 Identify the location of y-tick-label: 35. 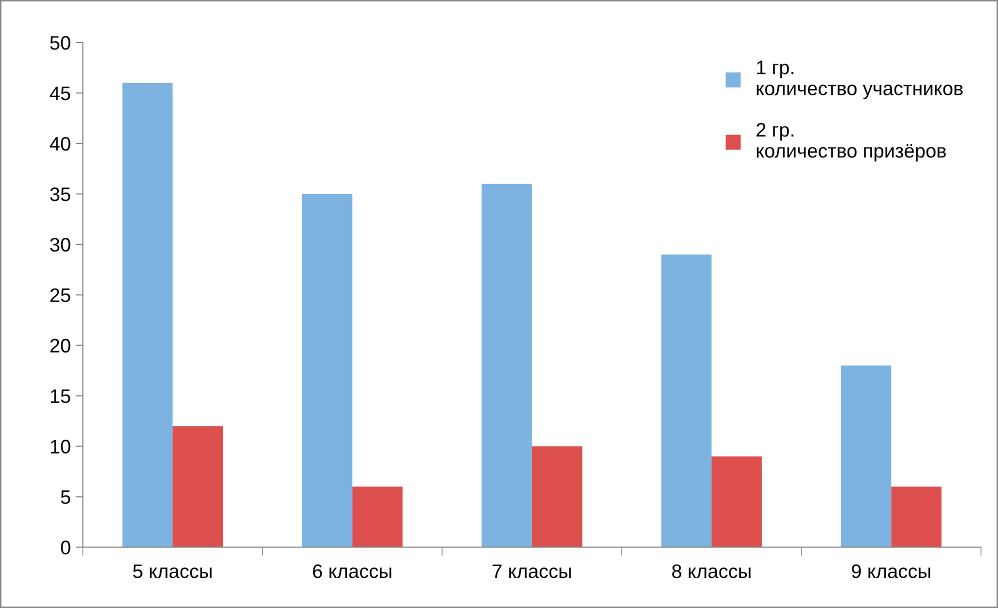
(60, 194).